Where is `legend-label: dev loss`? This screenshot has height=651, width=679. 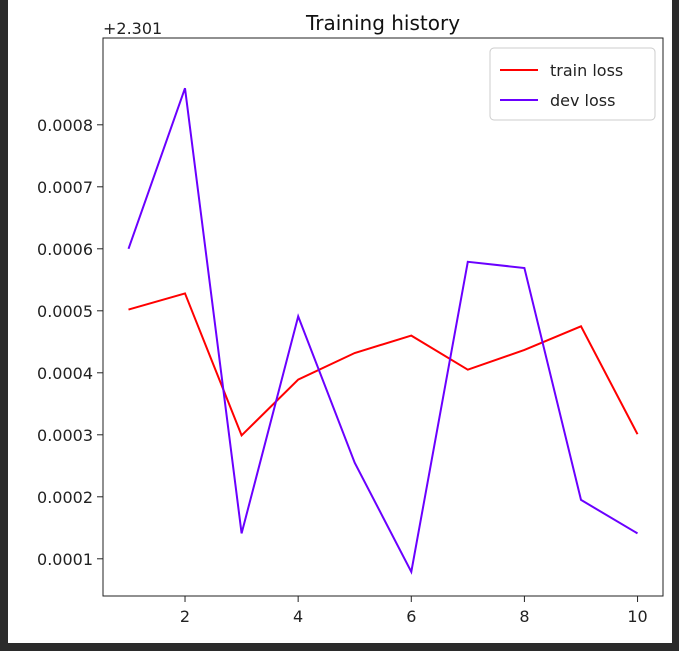
legend-label: dev loss is located at coordinates (582, 100).